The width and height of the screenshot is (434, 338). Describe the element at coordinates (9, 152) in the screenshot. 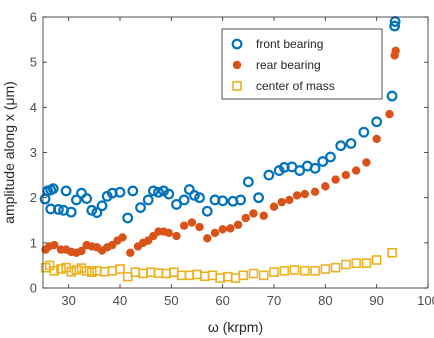

I see `y-axis-label: amplitude along x (μm)` at that location.